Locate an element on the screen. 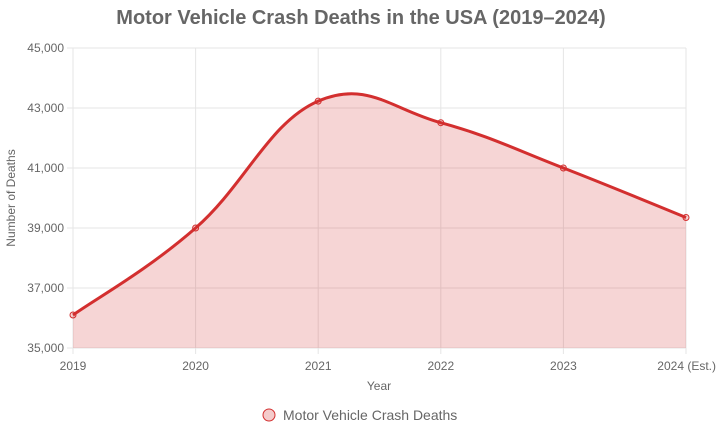 Image resolution: width=719 pixels, height=433 pixels. x-tick-label: 2024 (Est.) is located at coordinates (686, 366).